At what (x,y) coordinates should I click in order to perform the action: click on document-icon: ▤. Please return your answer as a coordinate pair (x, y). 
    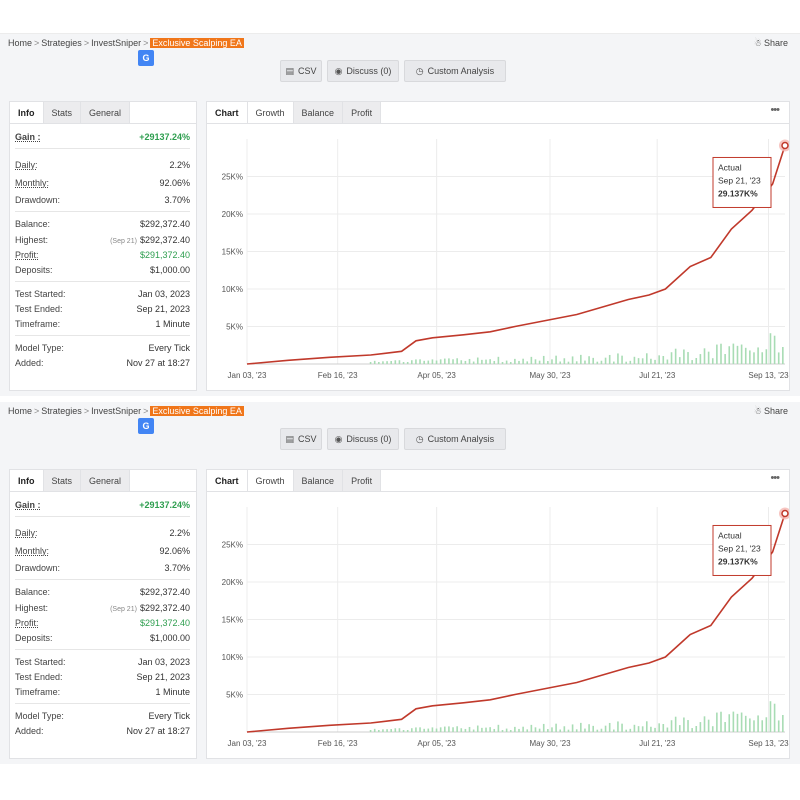
    Looking at the image, I should click on (289, 70).